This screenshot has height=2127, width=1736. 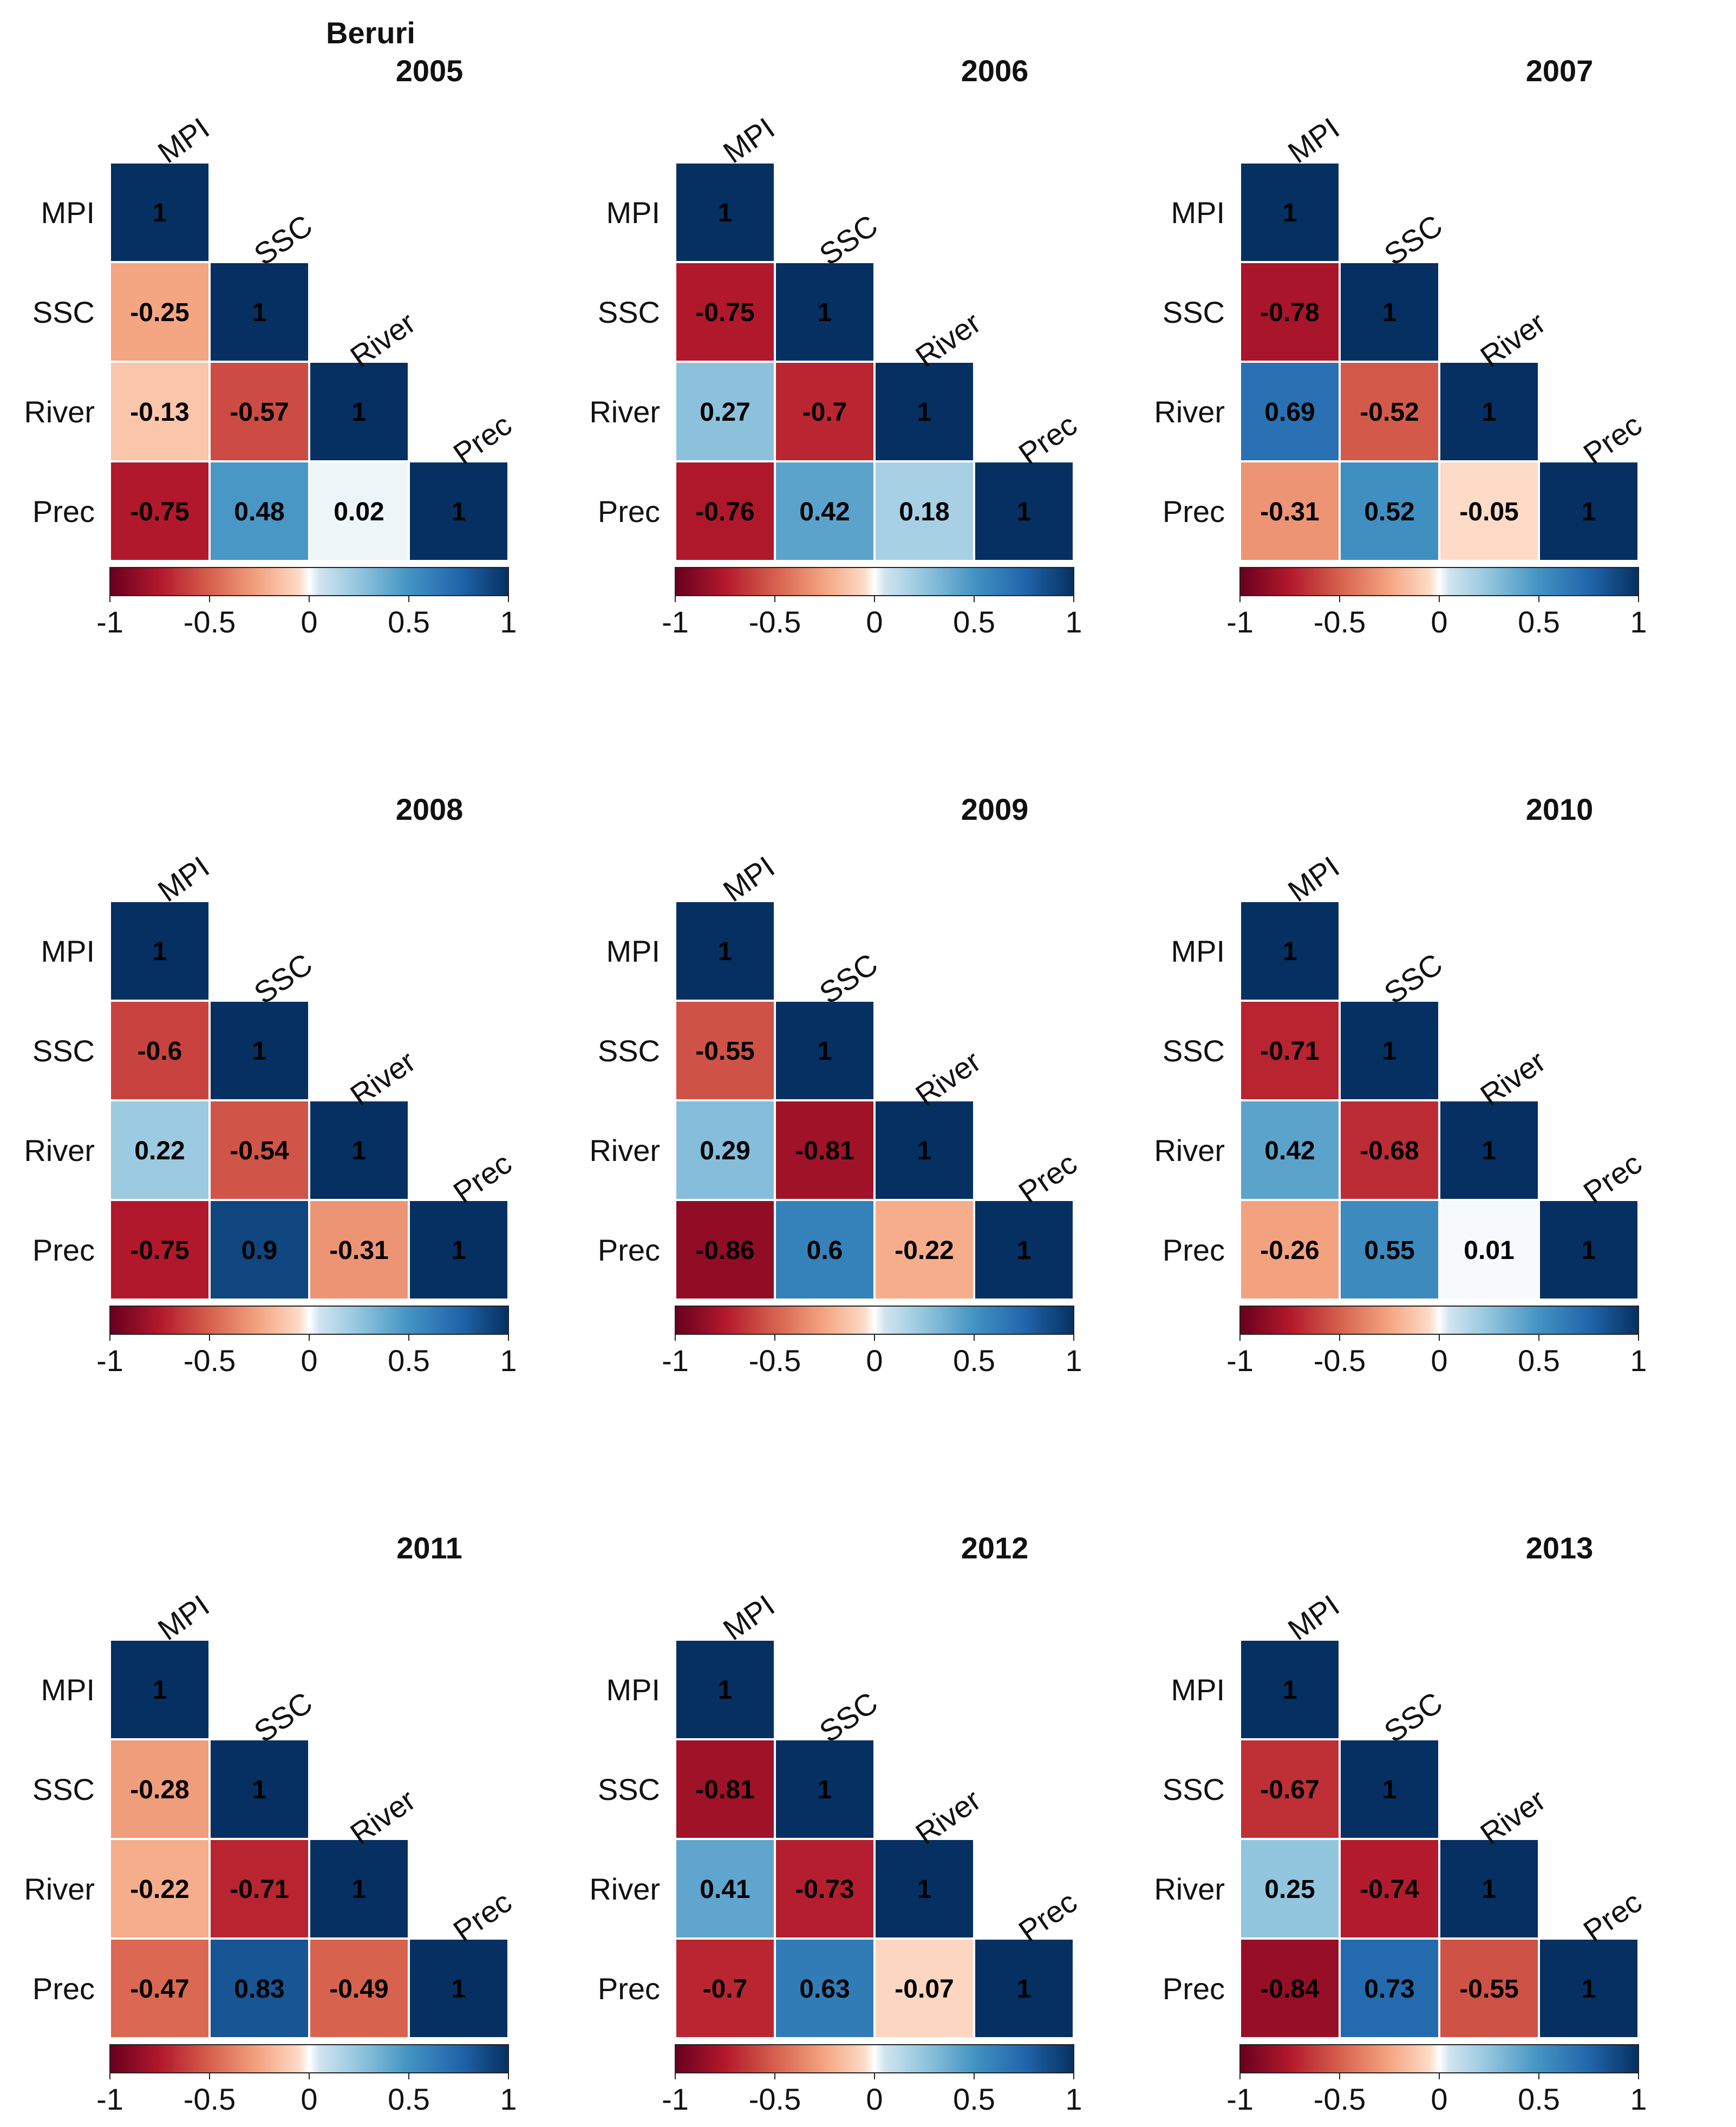 What do you see at coordinates (259, 1151) in the screenshot?
I see `cell-value-label: -0.54` at bounding box center [259, 1151].